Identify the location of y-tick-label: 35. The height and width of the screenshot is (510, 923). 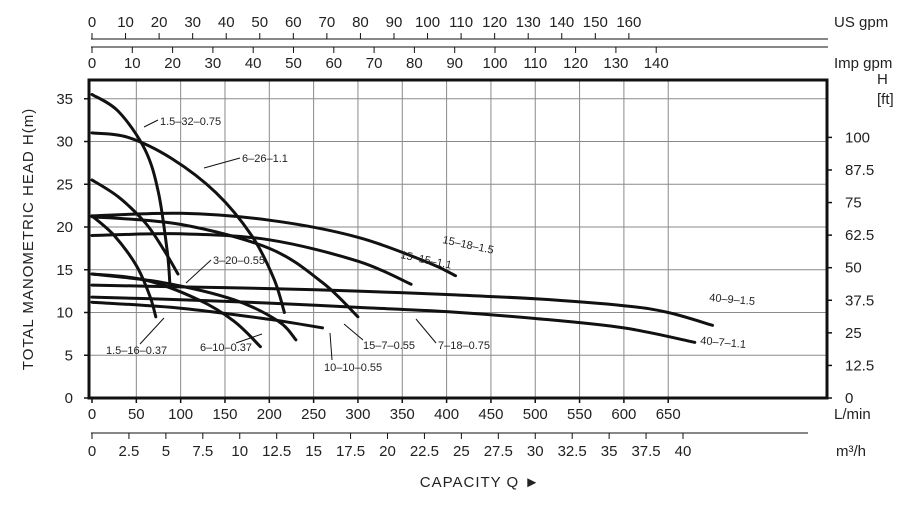
(64, 99).